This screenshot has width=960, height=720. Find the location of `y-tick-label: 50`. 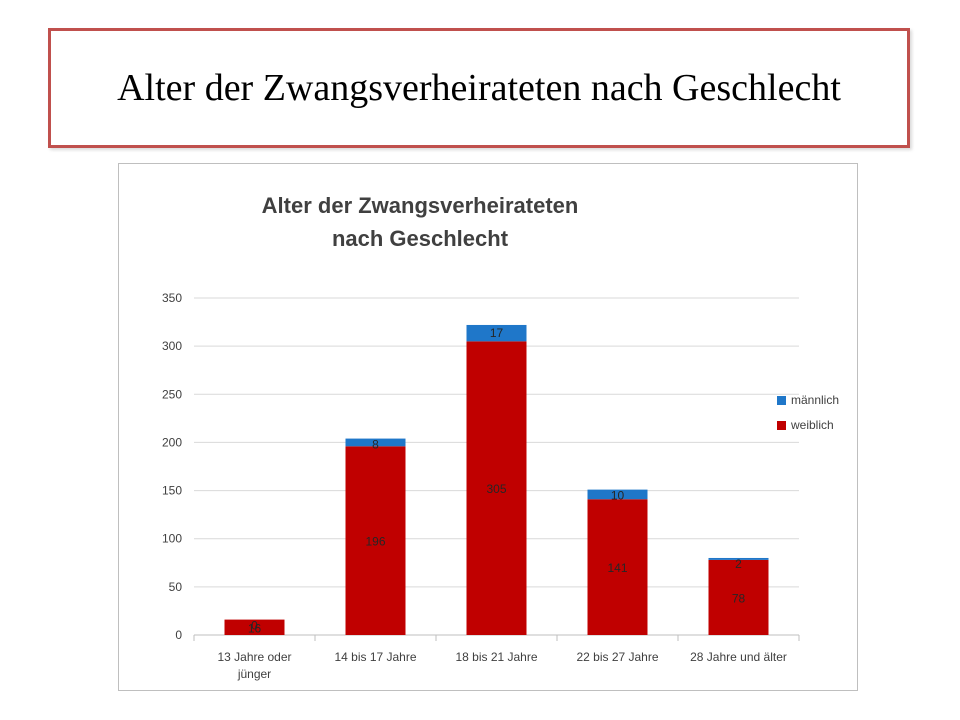

y-tick-label: 50 is located at coordinates (176, 587).